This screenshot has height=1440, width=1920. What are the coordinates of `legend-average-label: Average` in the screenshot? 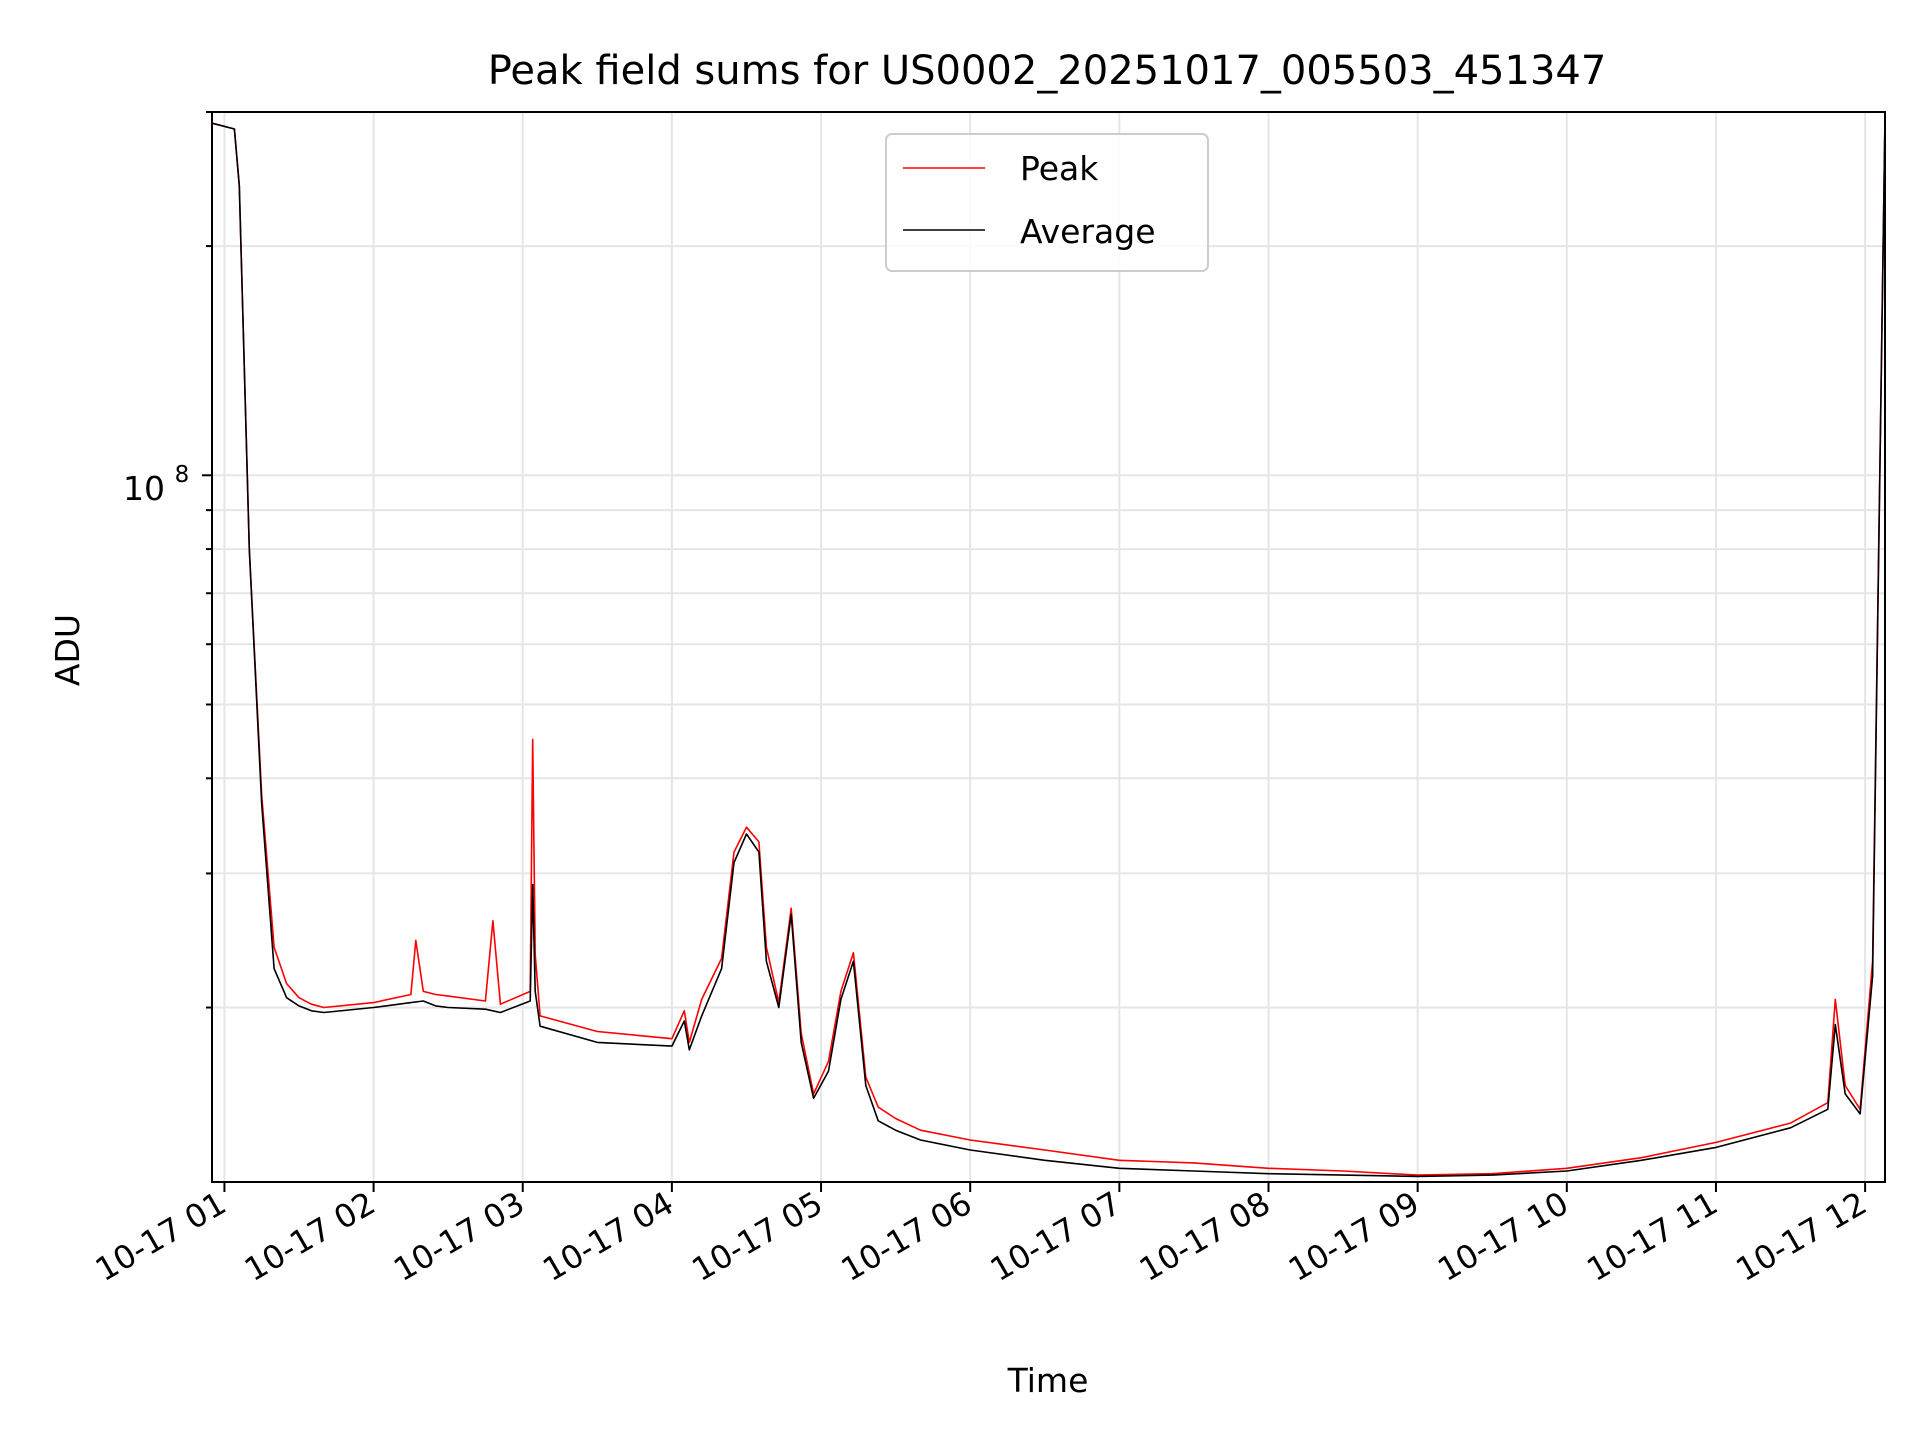 It's located at (1088, 231).